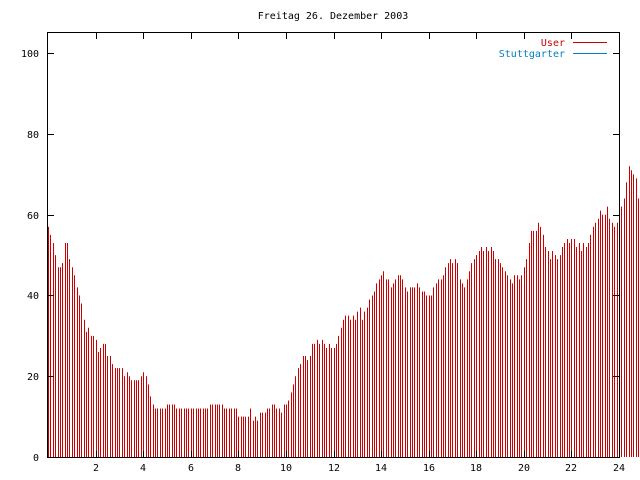 Image resolution: width=640 pixels, height=480 pixels. I want to click on y-tick-label: 0, so click(36, 458).